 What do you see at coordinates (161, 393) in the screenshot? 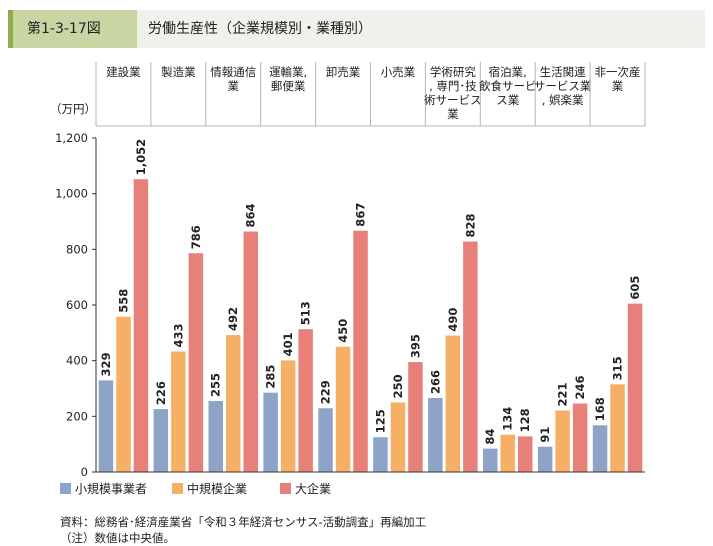
I see `bar-value-label: 226` at bounding box center [161, 393].